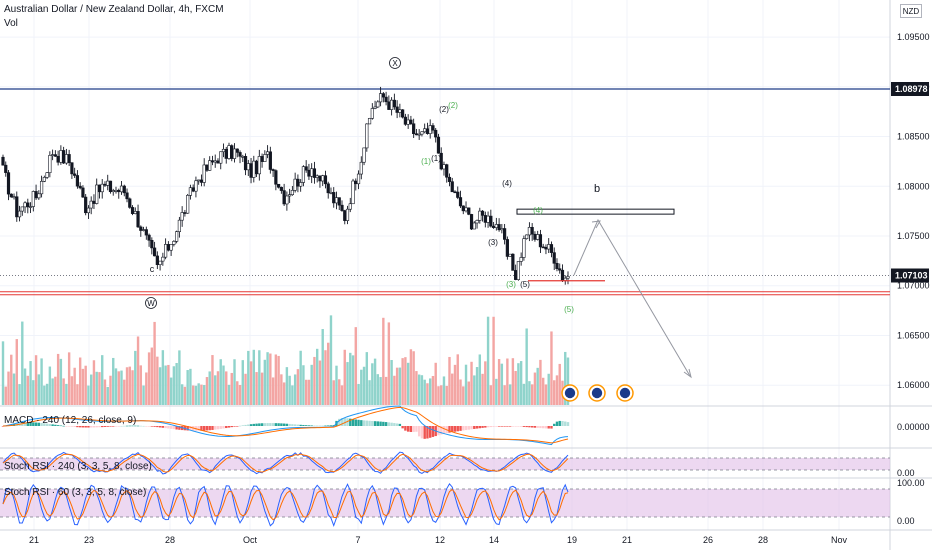 This screenshot has height=550, width=932. What do you see at coordinates (911, 11) in the screenshot?
I see `currency-badge: NZD` at bounding box center [911, 11].